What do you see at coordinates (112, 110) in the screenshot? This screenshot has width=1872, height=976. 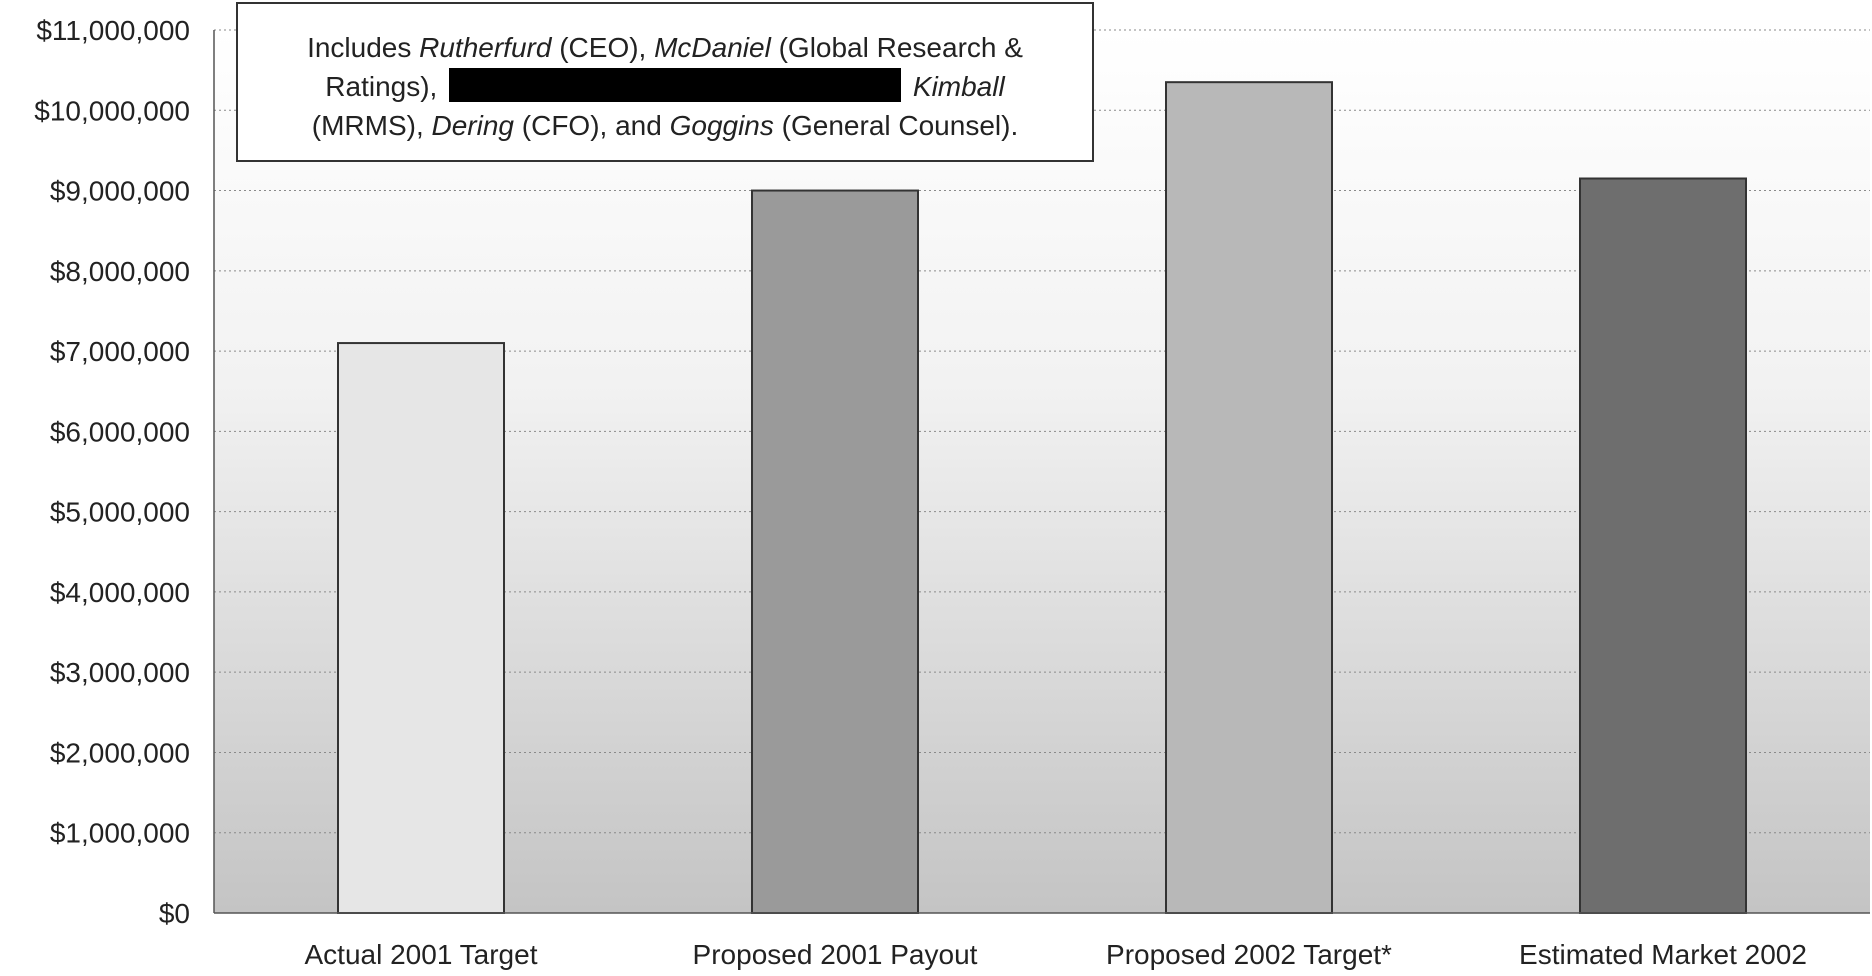 I see `y-tick-label: $10,000,000` at bounding box center [112, 110].